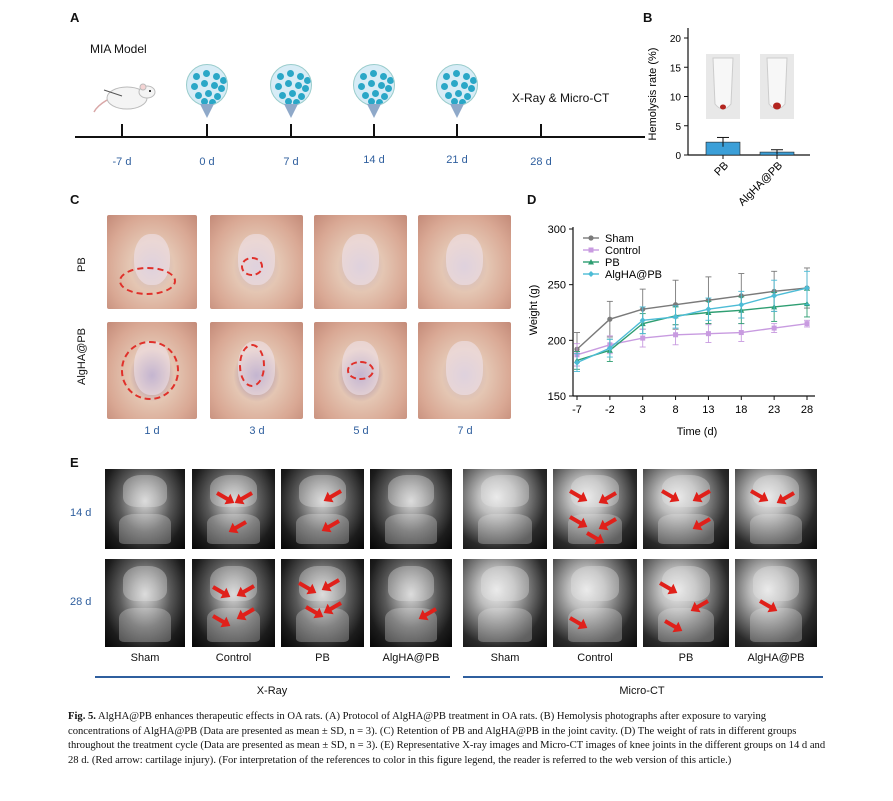 Image resolution: width=893 pixels, height=801 pixels. Describe the element at coordinates (152, 431) in the screenshot. I see `col-label-1d: 1 d` at that location.